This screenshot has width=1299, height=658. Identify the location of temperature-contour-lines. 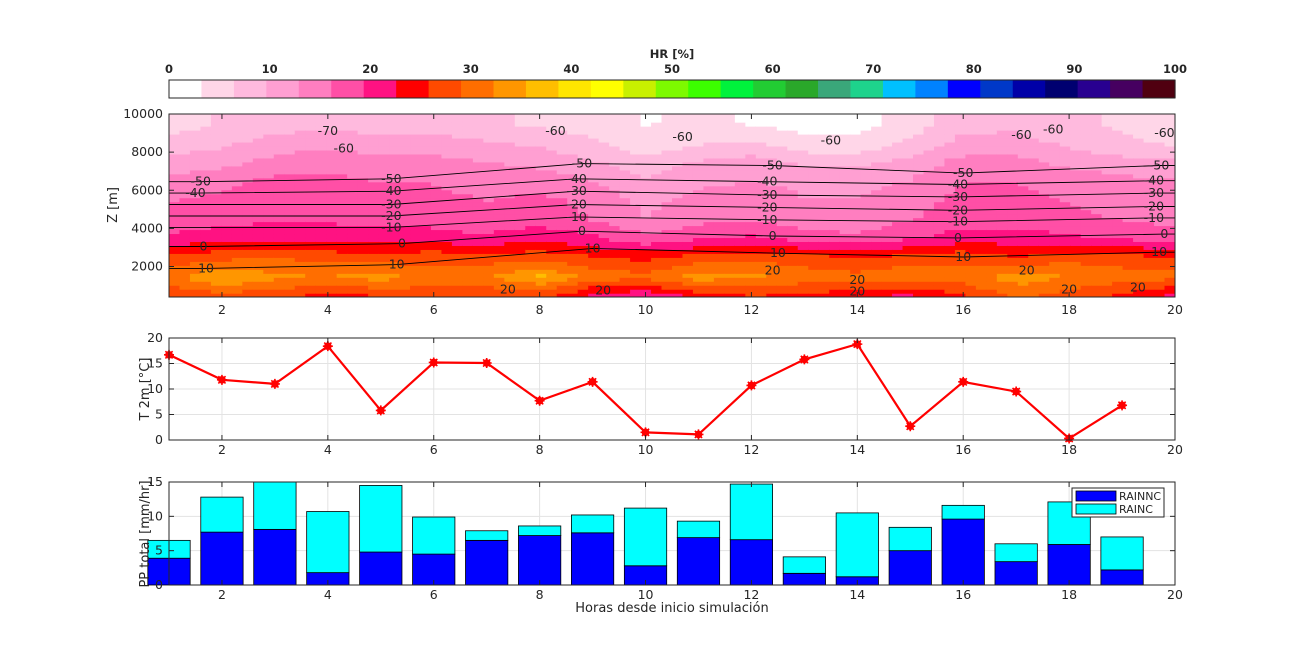
(672, 216).